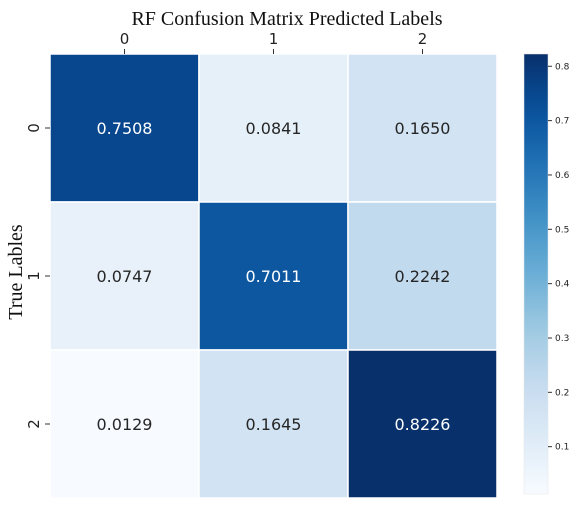 The width and height of the screenshot is (579, 512). What do you see at coordinates (536, 274) in the screenshot?
I see `colorbar-gradient` at bounding box center [536, 274].